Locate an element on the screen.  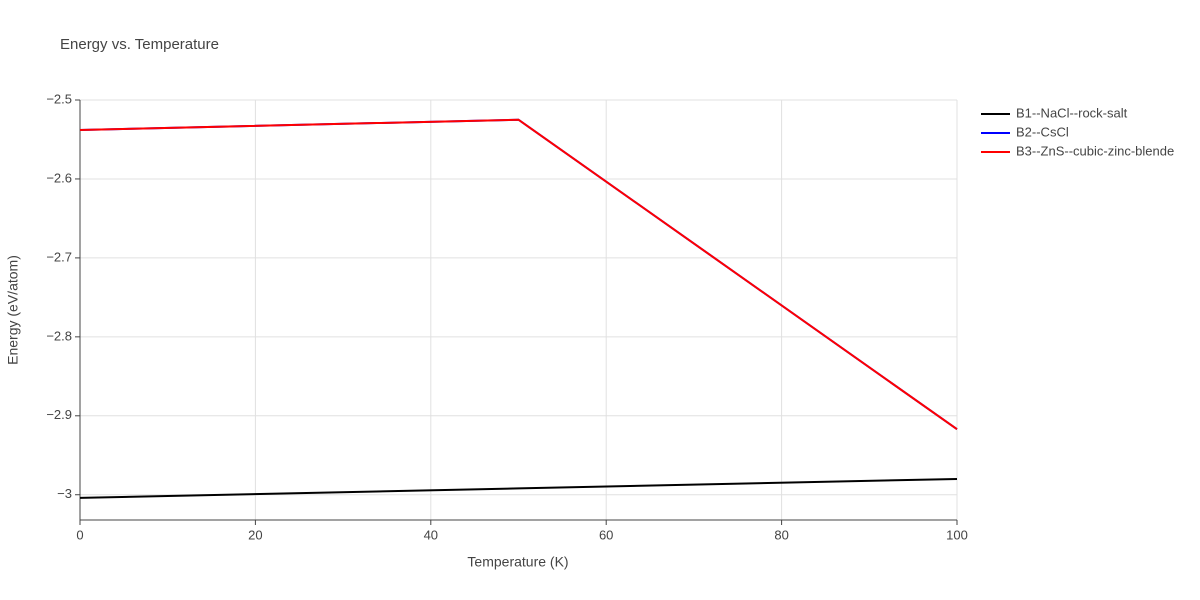
legend-label: B2--CsCl is located at coordinates (1042, 131).